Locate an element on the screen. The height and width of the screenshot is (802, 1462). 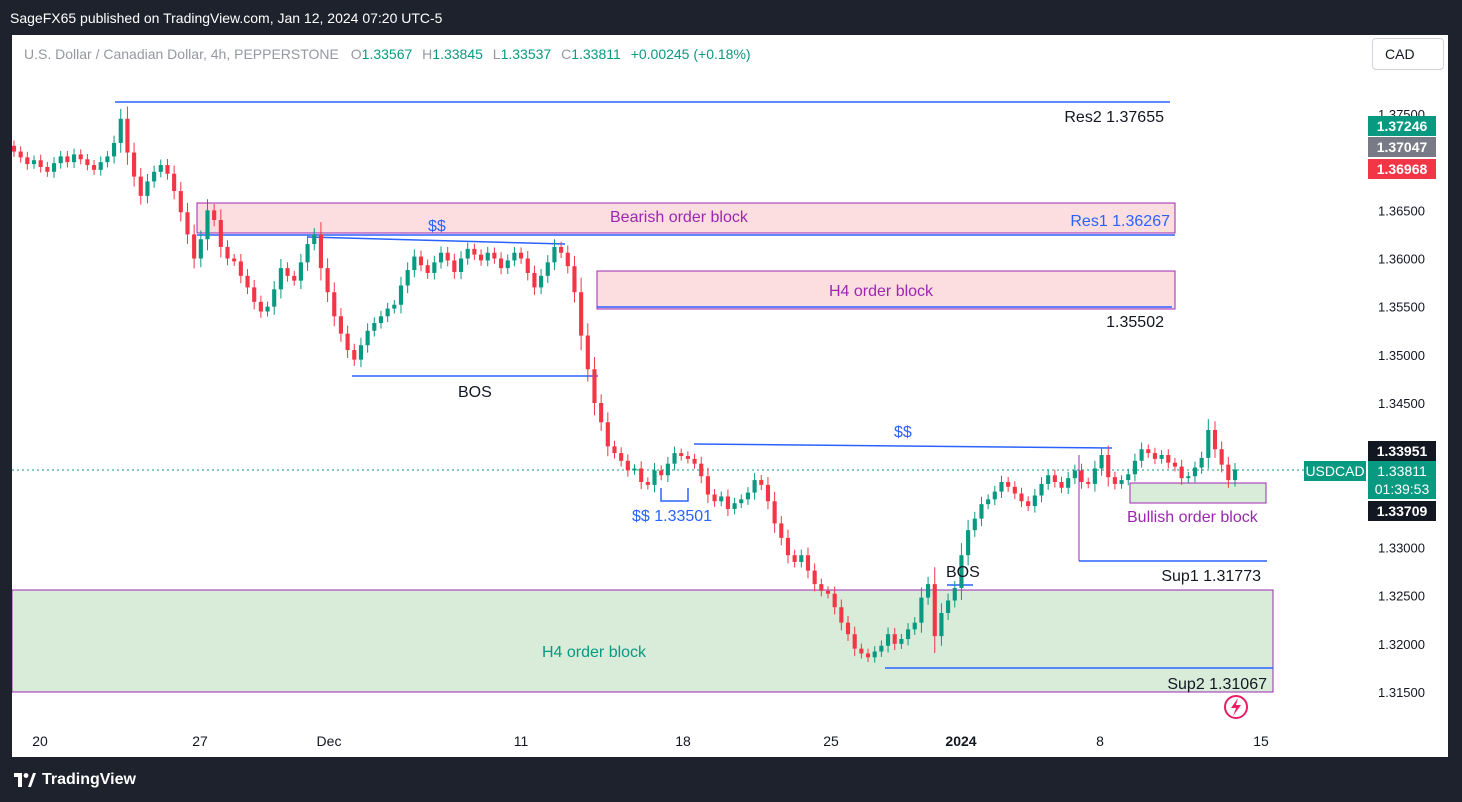
h4-order-block-top-label: H4 order block is located at coordinates (881, 291).